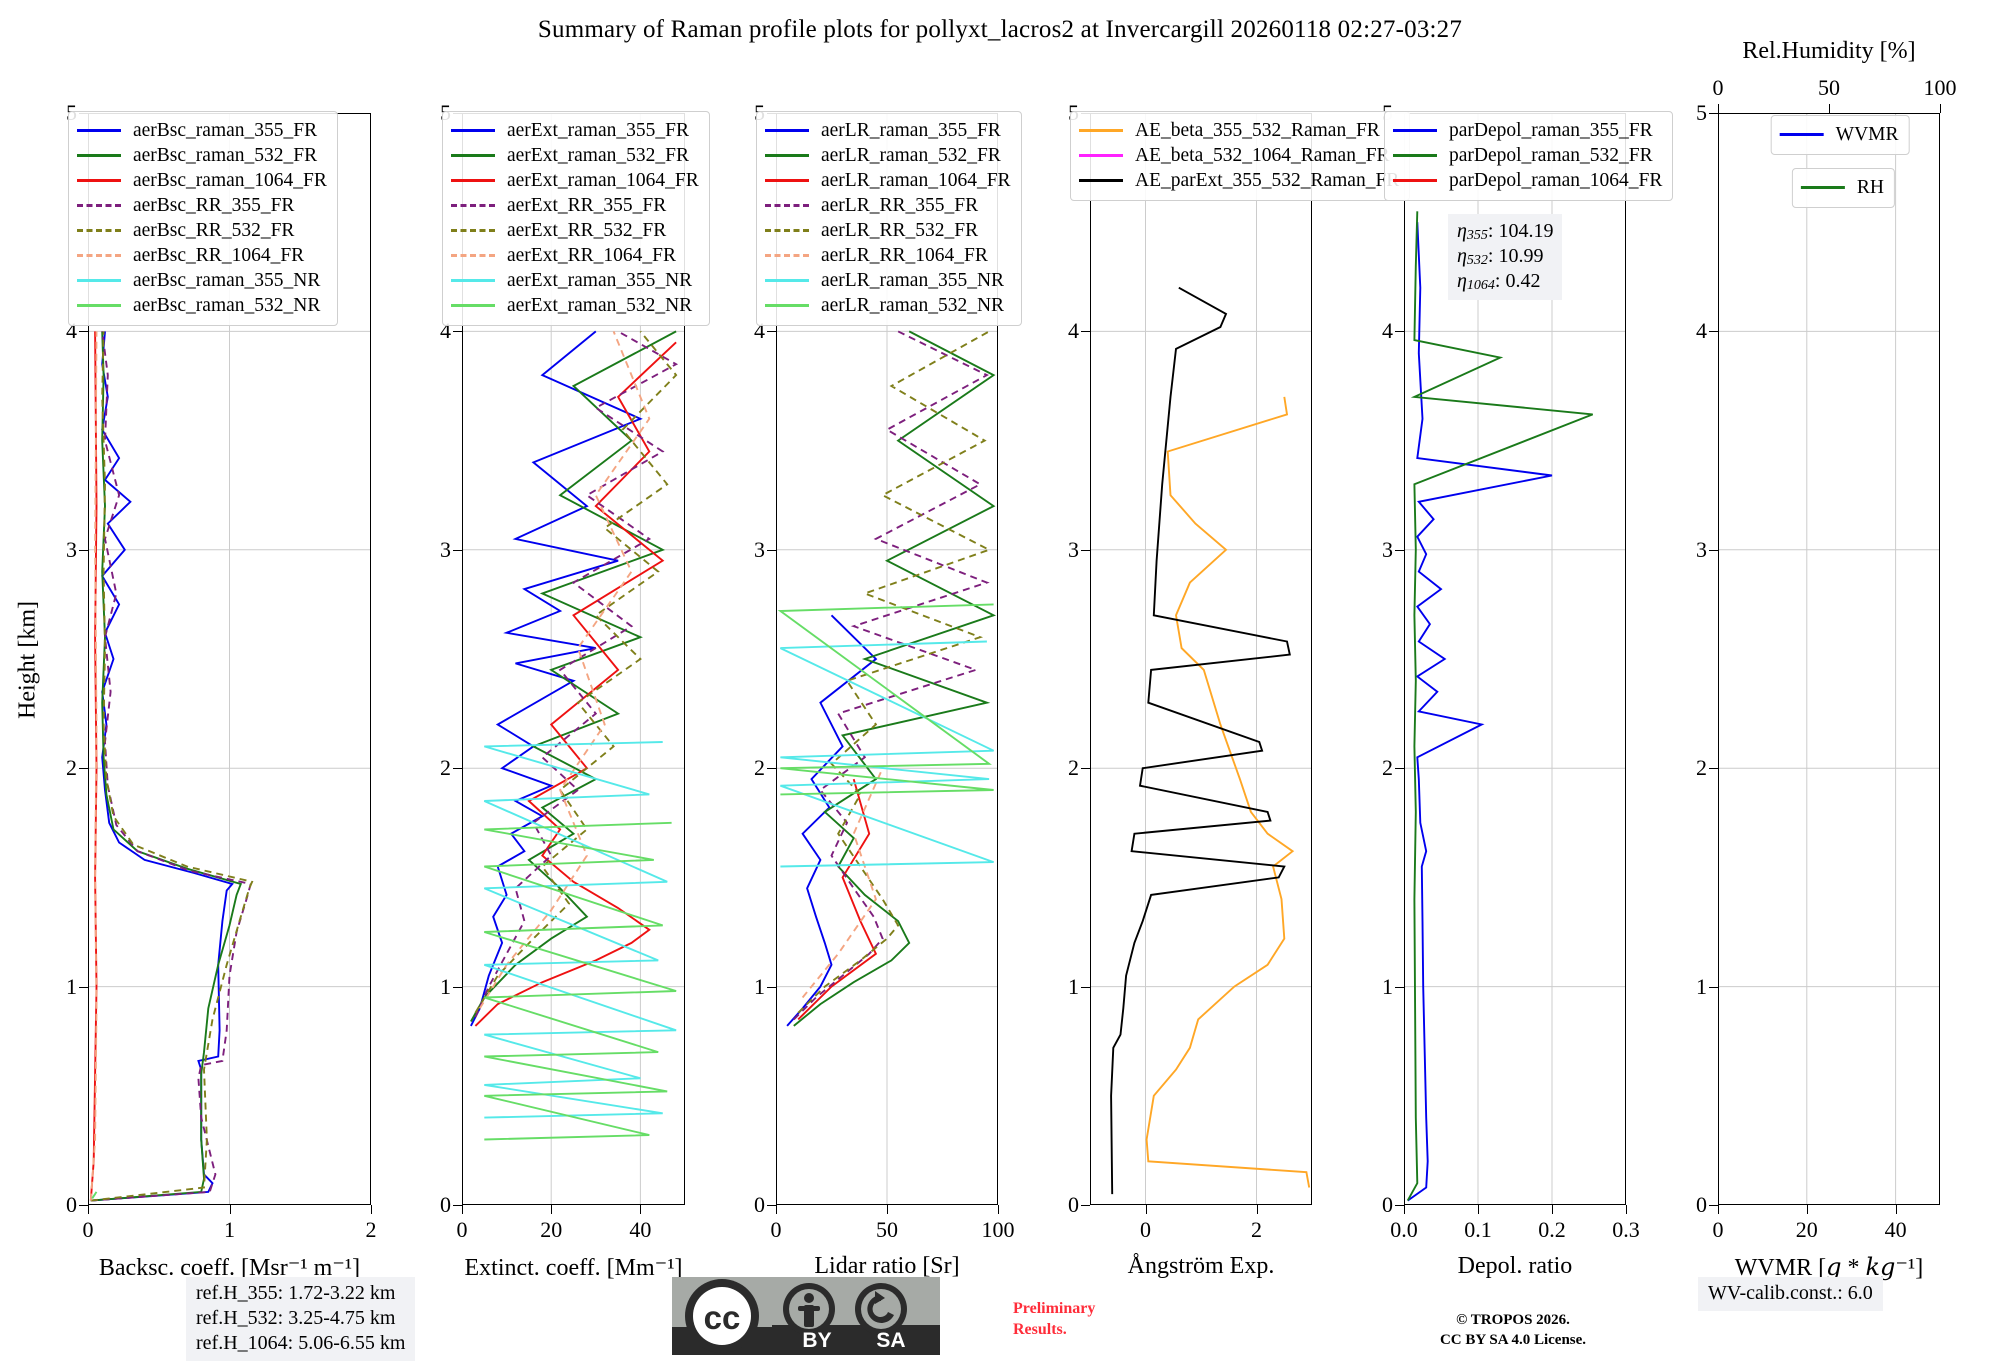 The height and width of the screenshot is (1361, 2000). I want to click on series-aerLR_raman_355_NR, so click(887, 754).